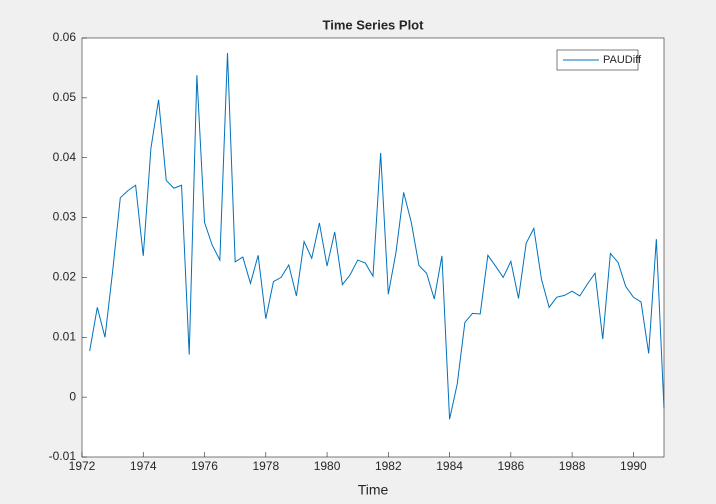 This screenshot has width=716, height=504. I want to click on x-tick-label: 1990, so click(633, 466).